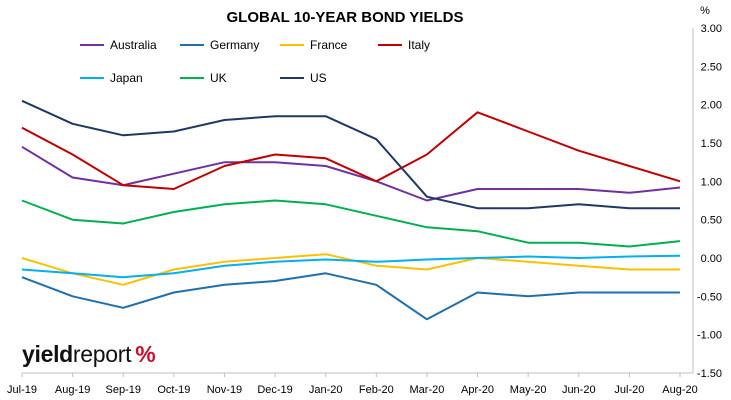 Image resolution: width=731 pixels, height=400 pixels. What do you see at coordinates (709, 374) in the screenshot?
I see `y-tick-label: -1.50` at bounding box center [709, 374].